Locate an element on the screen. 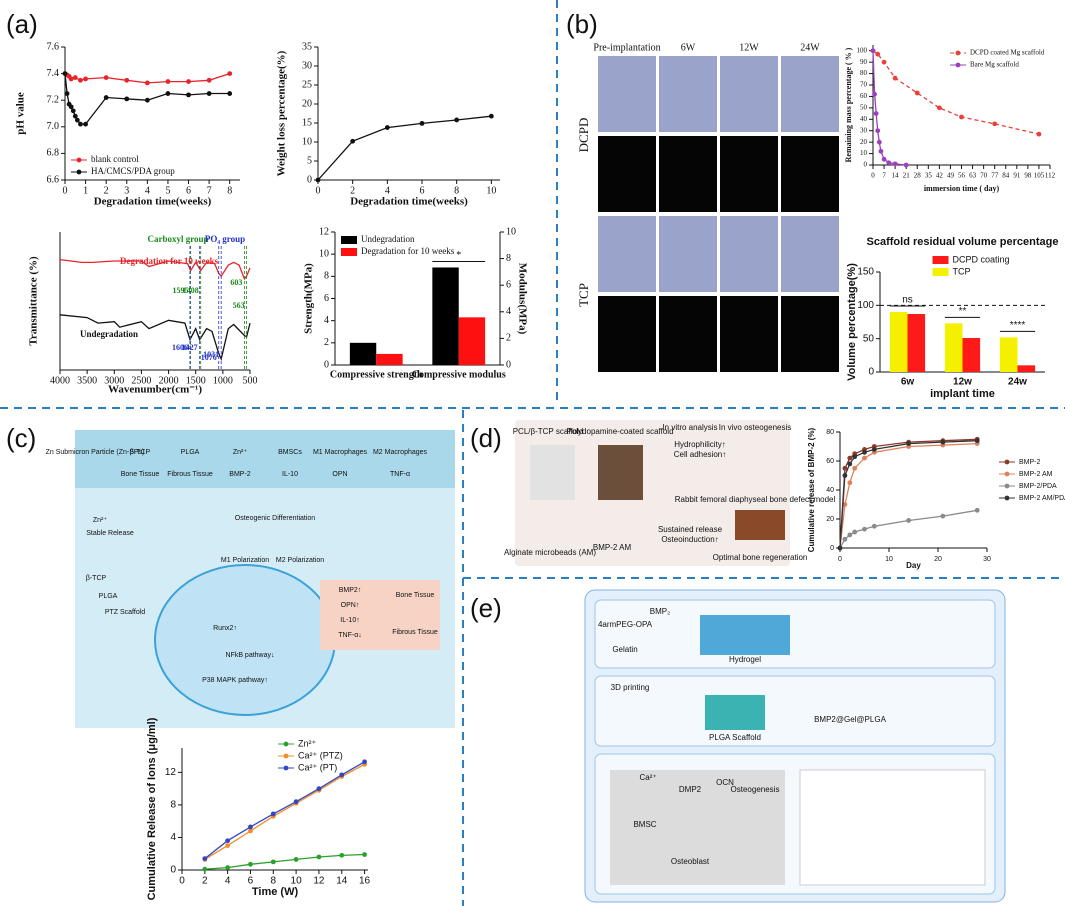 The height and width of the screenshot is (906, 1065). diagram-label: Gelatin is located at coordinates (624, 649).